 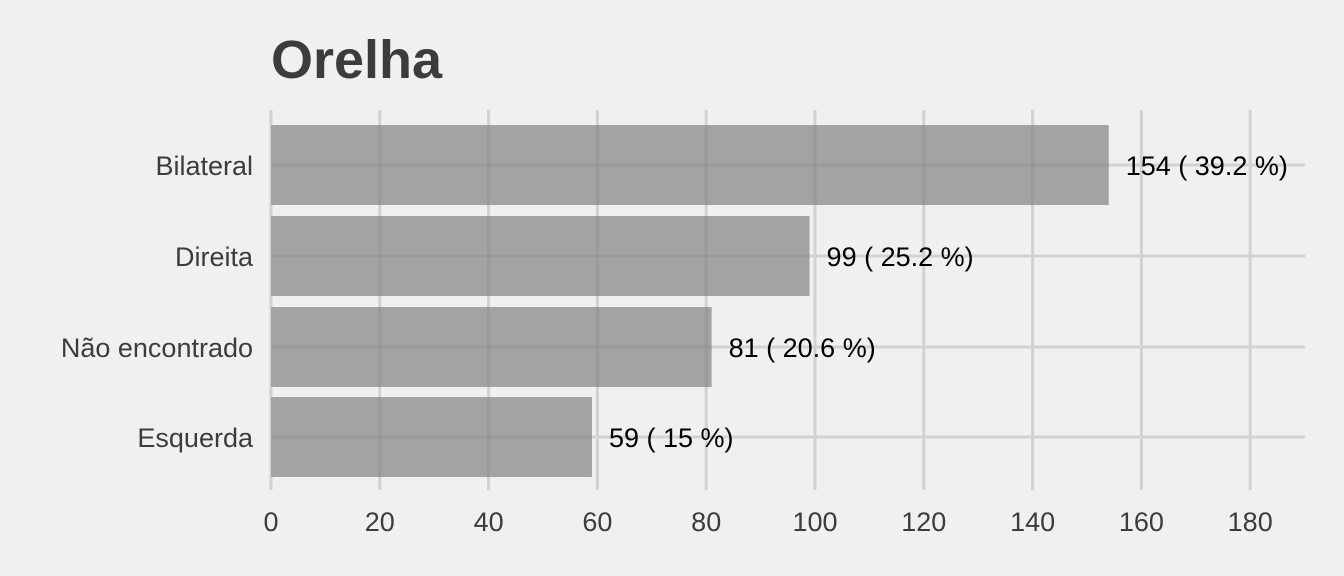 I want to click on category-axis: Bilateral Direita Não encontrado Esquerda, so click(x=157, y=302).